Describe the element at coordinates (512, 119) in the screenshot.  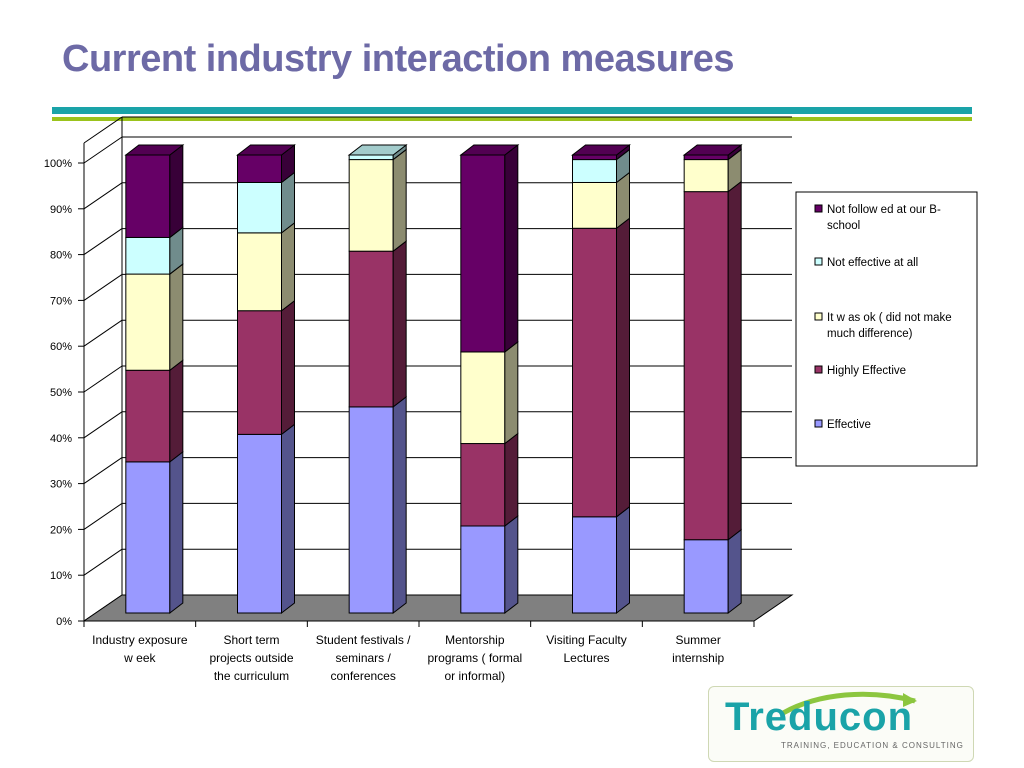
I see `green-divider` at that location.